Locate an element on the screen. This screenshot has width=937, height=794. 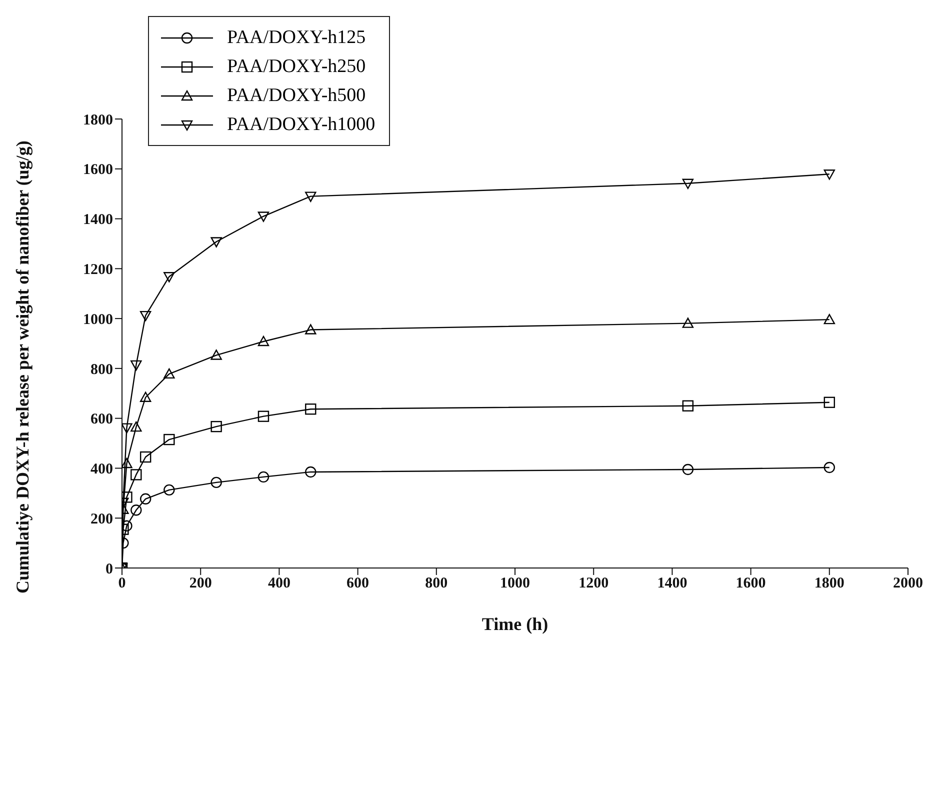
y-axis-title: Cumulatiye DOXY-h release per weight of nanofiber (ug/g) is located at coordinates (22, 367).